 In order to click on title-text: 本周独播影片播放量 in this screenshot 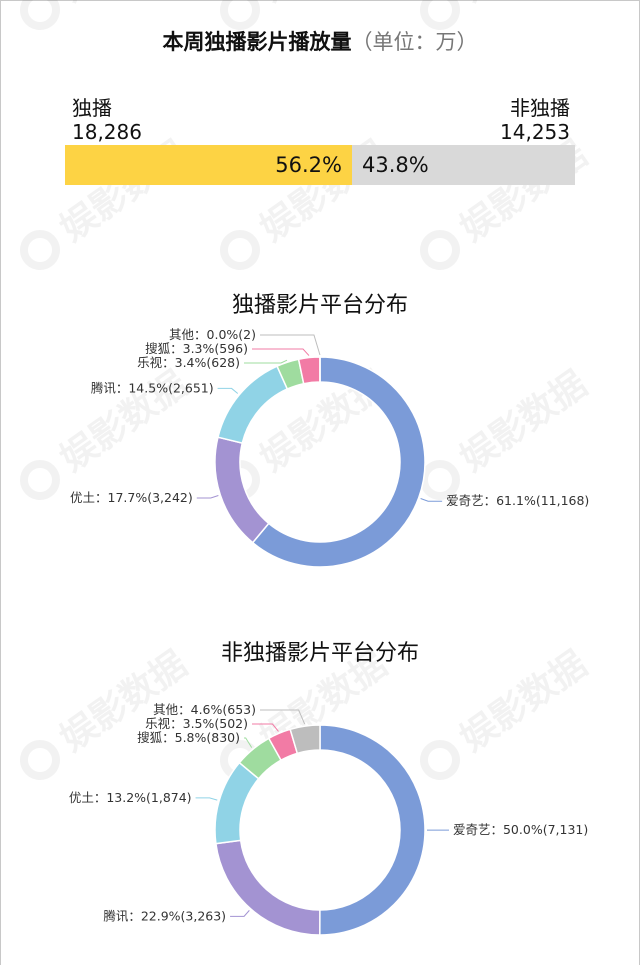, I will do `click(257, 42)`.